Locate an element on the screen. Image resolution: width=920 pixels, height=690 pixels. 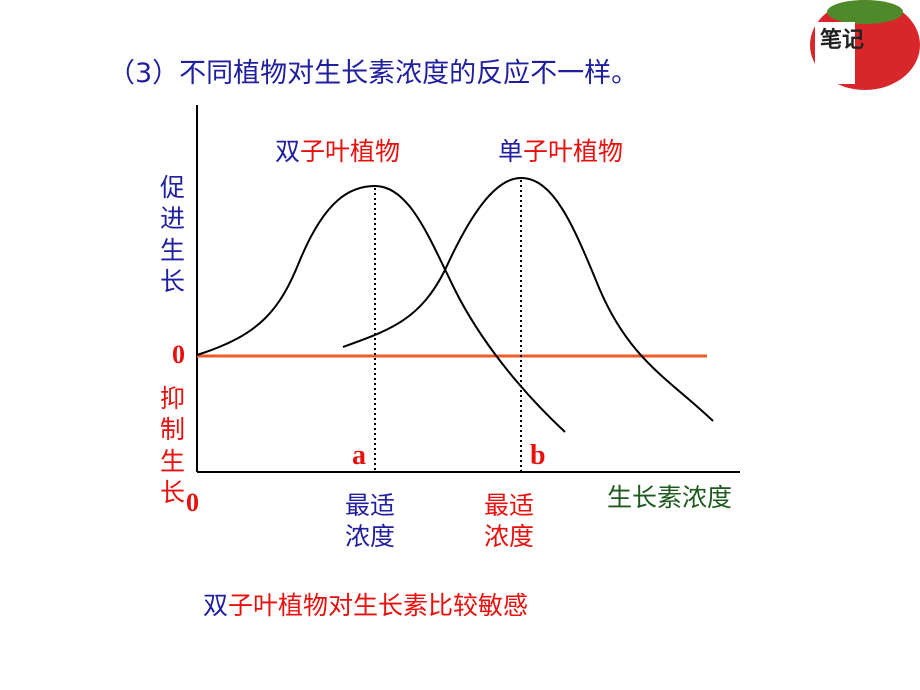
origin-label: 0 is located at coordinates (192, 502).